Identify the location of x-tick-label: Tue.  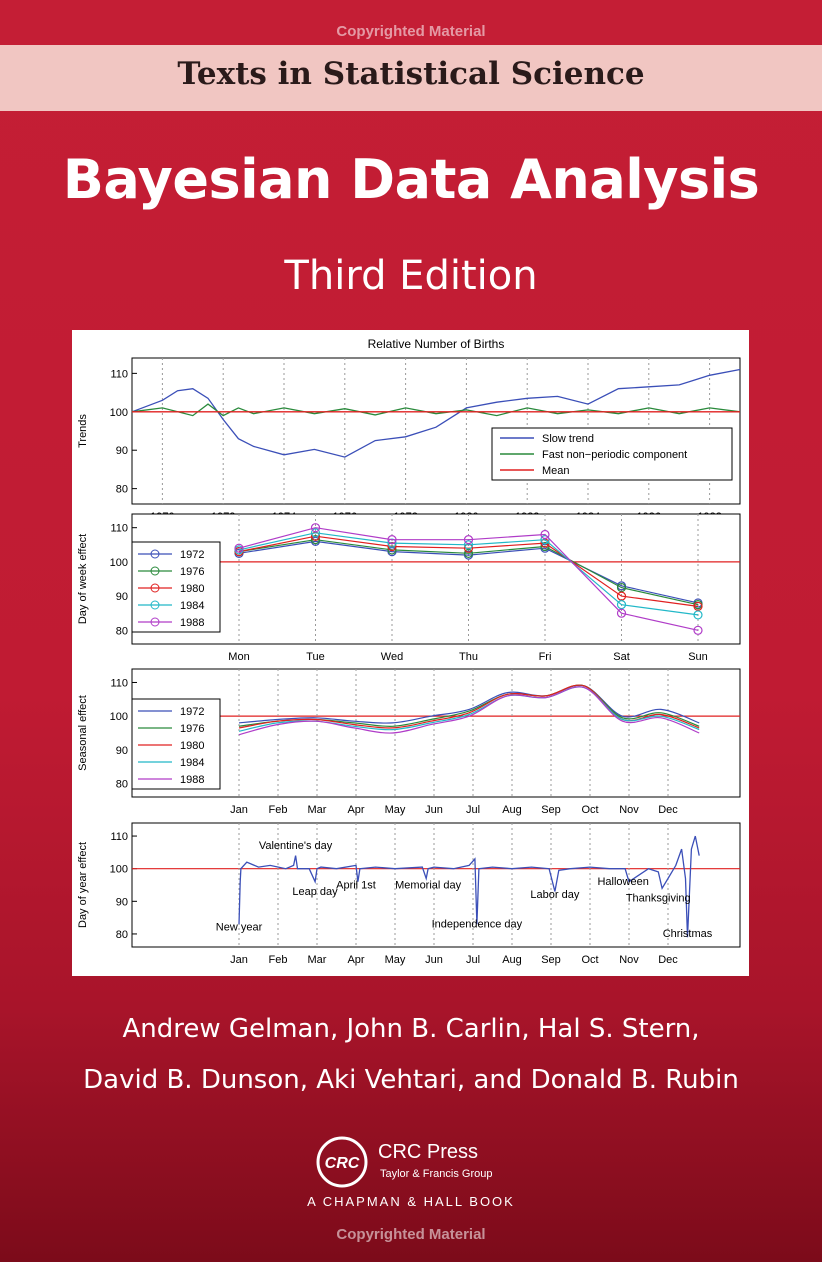
(315, 657).